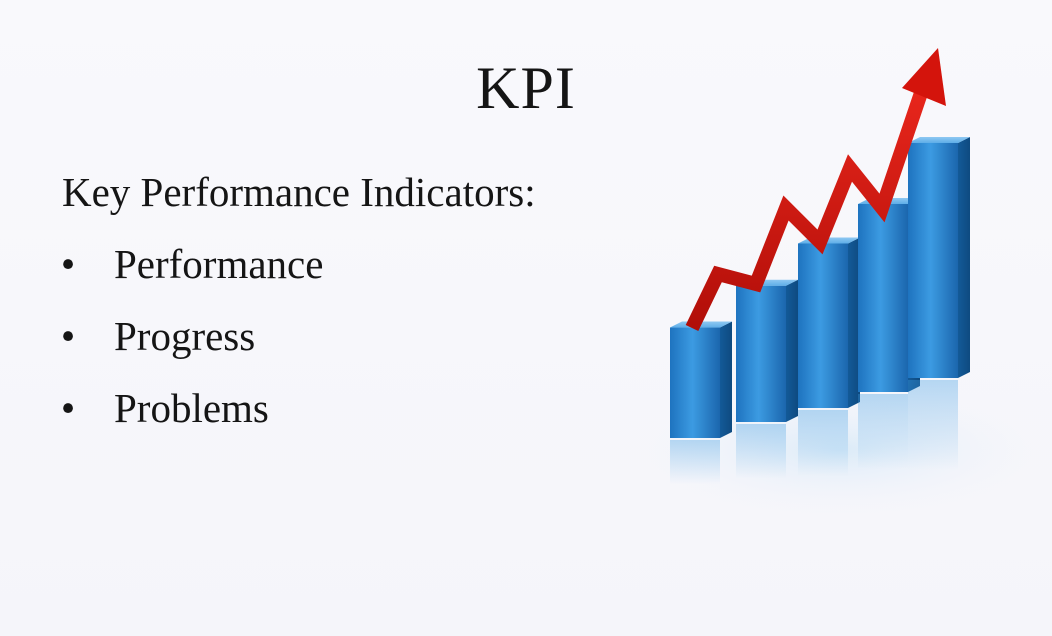 This screenshot has width=1052, height=636. What do you see at coordinates (526, 88) in the screenshot?
I see `slide-title: KPI` at bounding box center [526, 88].